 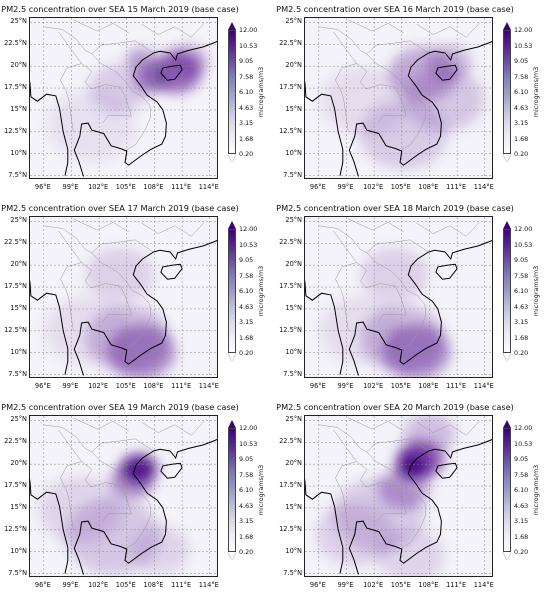 I want to click on colorbar-tick-label: 10.53, so click(x=248, y=244).